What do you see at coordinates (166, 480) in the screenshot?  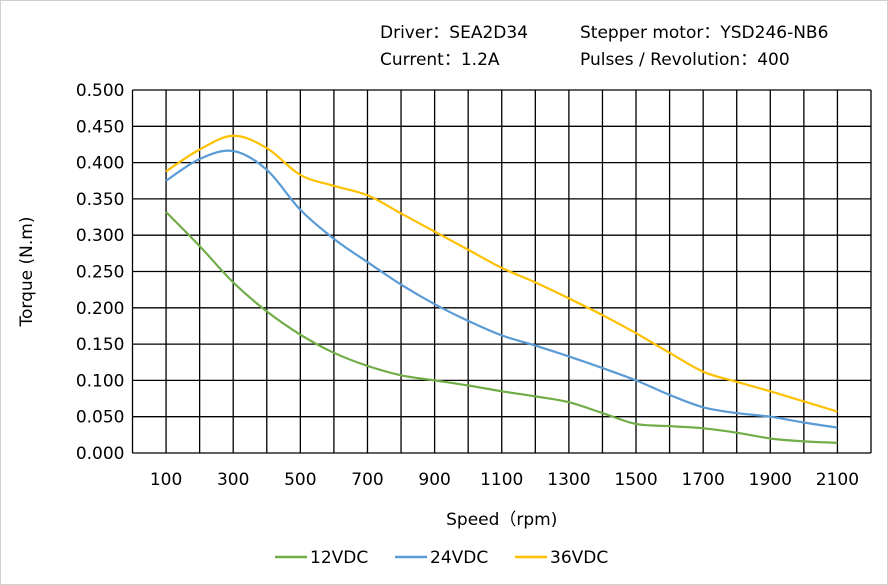 I see `x-tick-label: 100` at bounding box center [166, 480].